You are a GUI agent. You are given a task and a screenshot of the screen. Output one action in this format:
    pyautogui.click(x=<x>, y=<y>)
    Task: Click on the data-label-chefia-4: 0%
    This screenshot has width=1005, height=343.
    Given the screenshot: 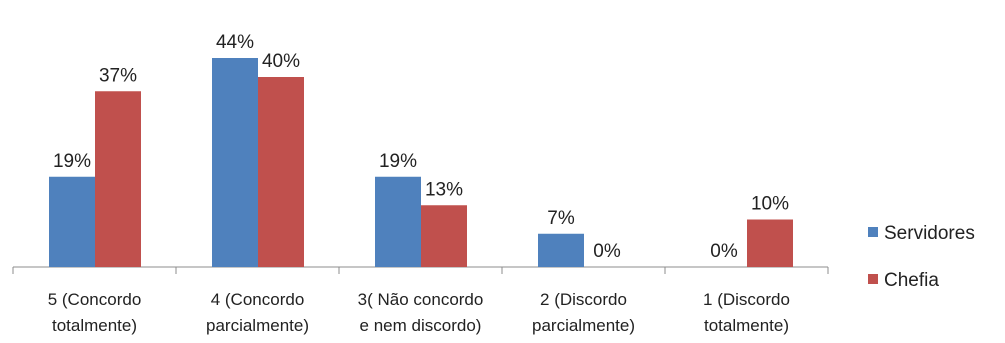 What is the action you would take?
    pyautogui.click(x=607, y=251)
    